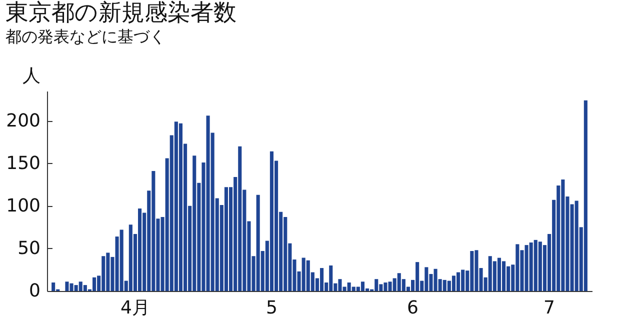 Image resolution: width=640 pixels, height=327 pixels. What do you see at coordinates (34, 291) in the screenshot?
I see `y-tick-label: 0` at bounding box center [34, 291].